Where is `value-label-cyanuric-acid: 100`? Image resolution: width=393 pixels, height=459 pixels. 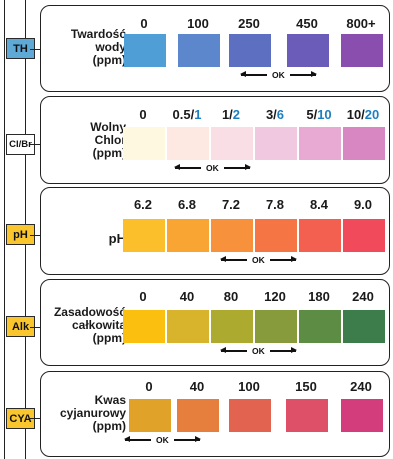 value-label-cyanuric-acid: 100 is located at coordinates (249, 386).